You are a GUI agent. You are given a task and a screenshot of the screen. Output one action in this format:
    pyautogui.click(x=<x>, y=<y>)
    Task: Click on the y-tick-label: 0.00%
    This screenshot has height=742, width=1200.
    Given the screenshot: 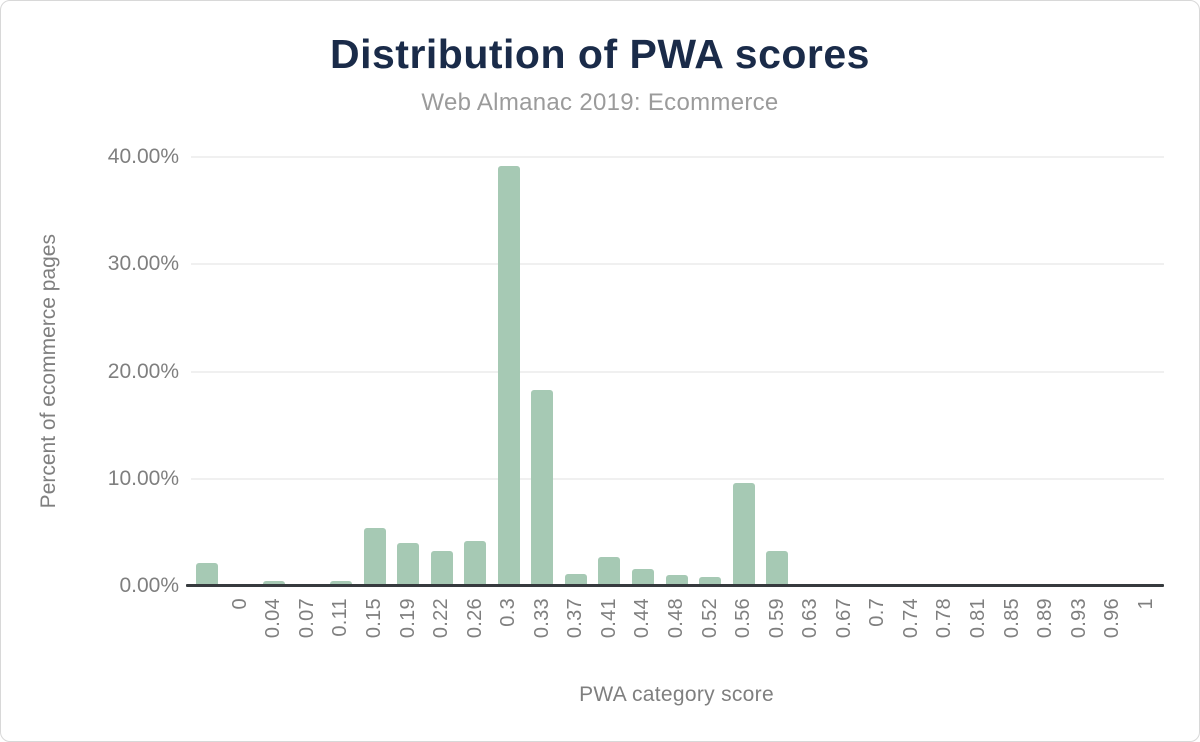 What is the action you would take?
    pyautogui.click(x=149, y=585)
    